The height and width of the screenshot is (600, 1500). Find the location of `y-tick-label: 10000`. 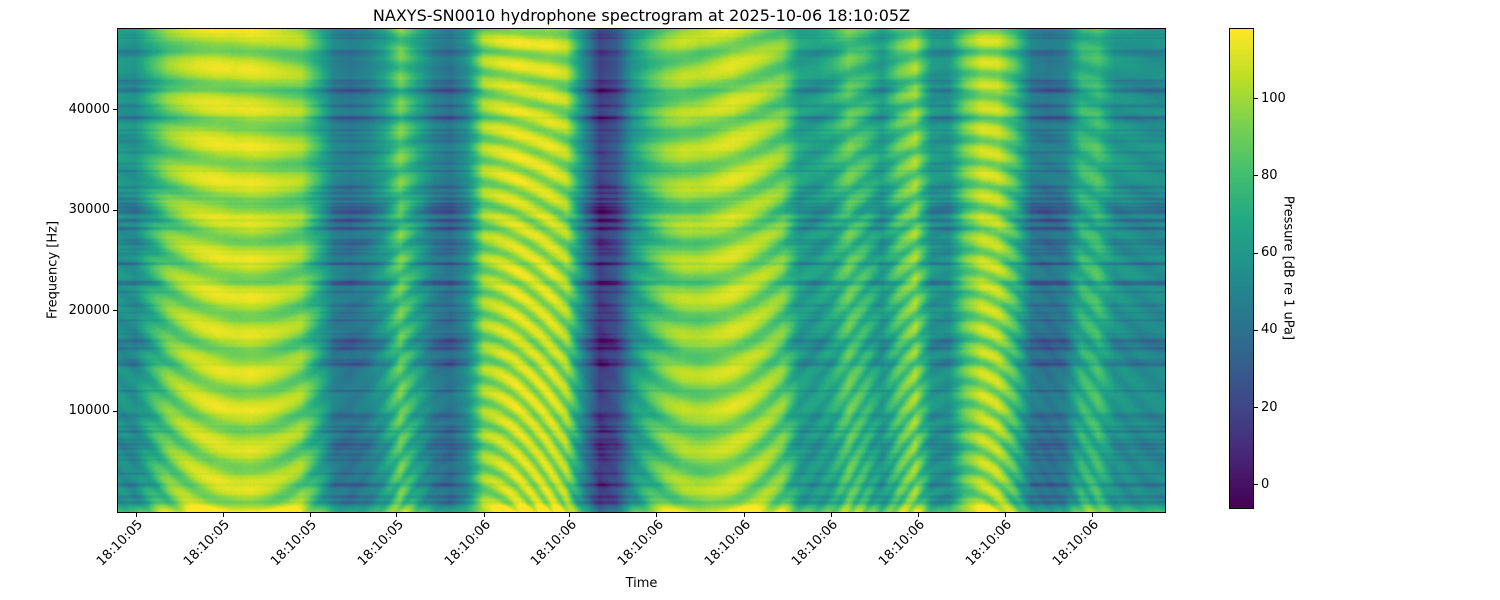

y-tick-label: 10000 is located at coordinates (89, 411).